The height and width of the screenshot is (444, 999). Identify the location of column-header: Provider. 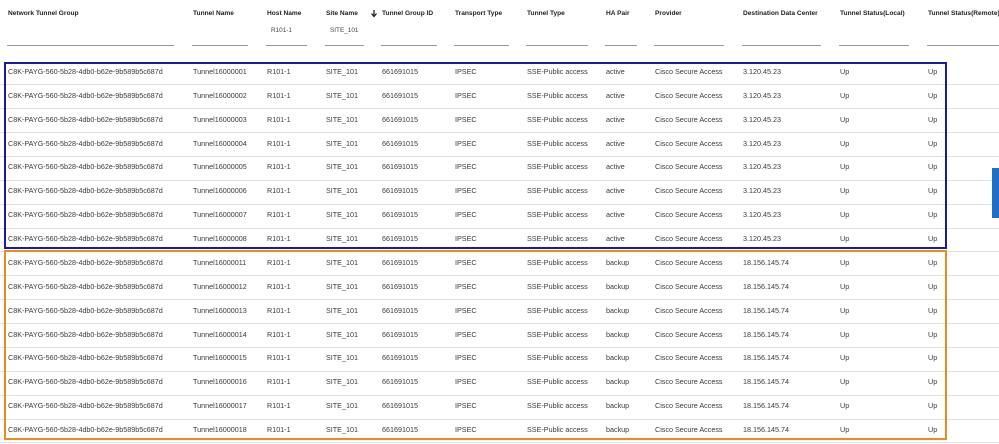
(668, 13).